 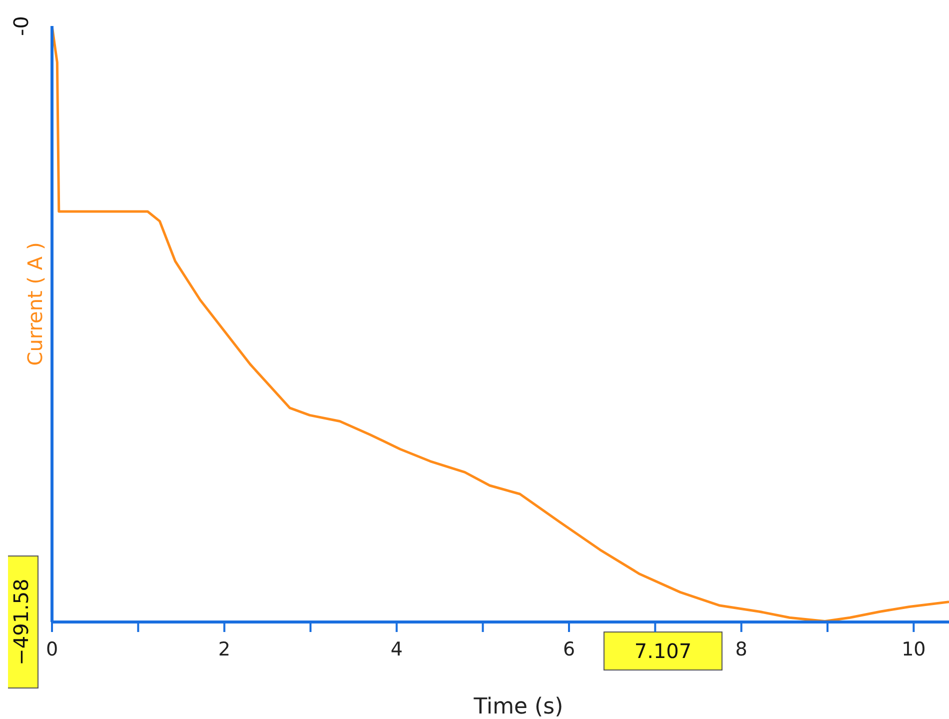 I want to click on y-axis-title: Current ( A ), so click(x=35, y=304).